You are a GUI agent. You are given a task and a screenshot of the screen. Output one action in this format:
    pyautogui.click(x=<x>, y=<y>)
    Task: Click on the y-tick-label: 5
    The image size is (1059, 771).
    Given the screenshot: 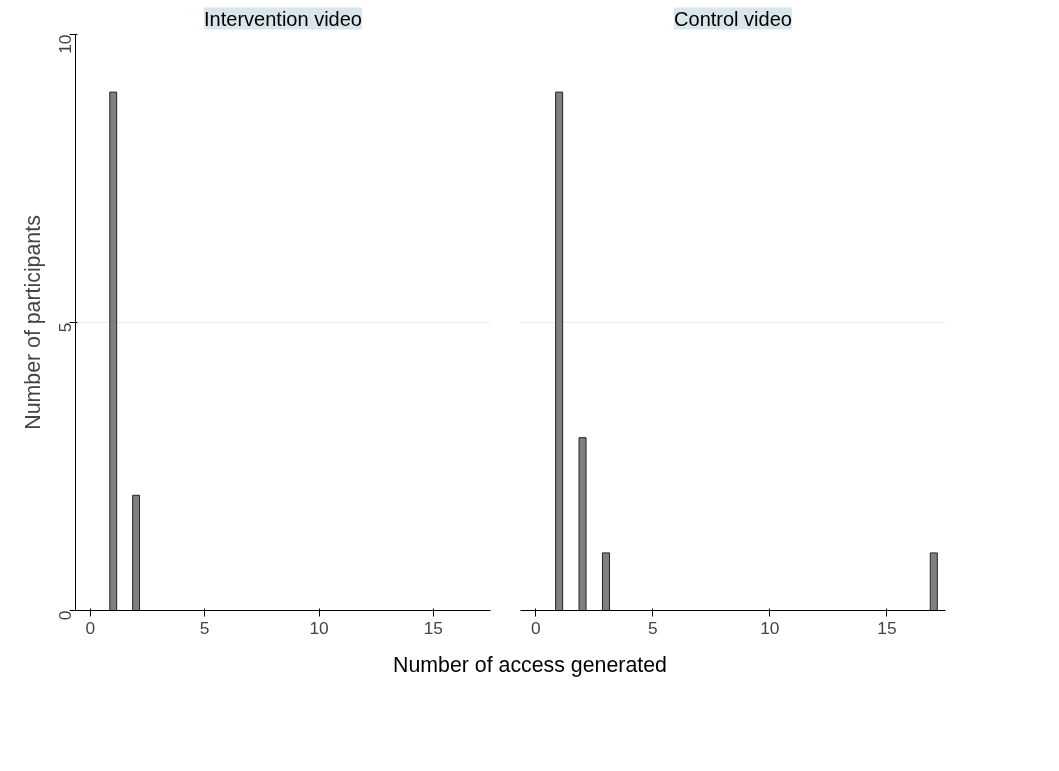 What is the action you would take?
    pyautogui.click(x=64, y=327)
    